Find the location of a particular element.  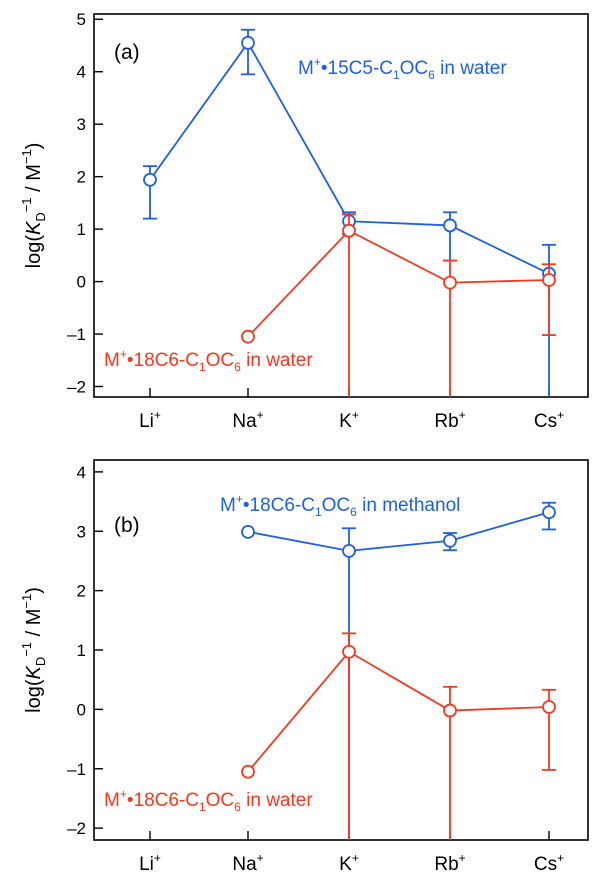

panel-label: (a) is located at coordinates (127, 52).